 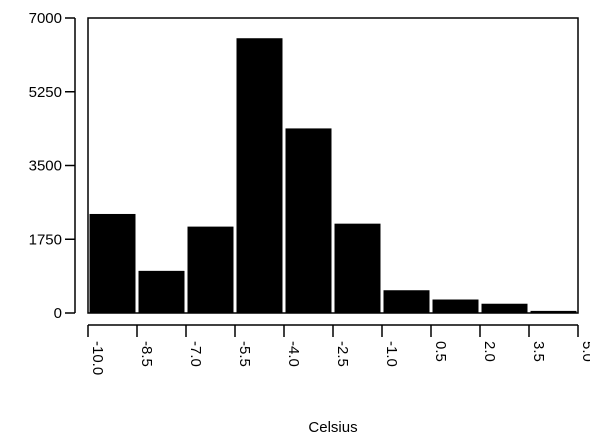 I want to click on y-axis: 0 1750 3500 5250 7000, so click(x=52, y=166).